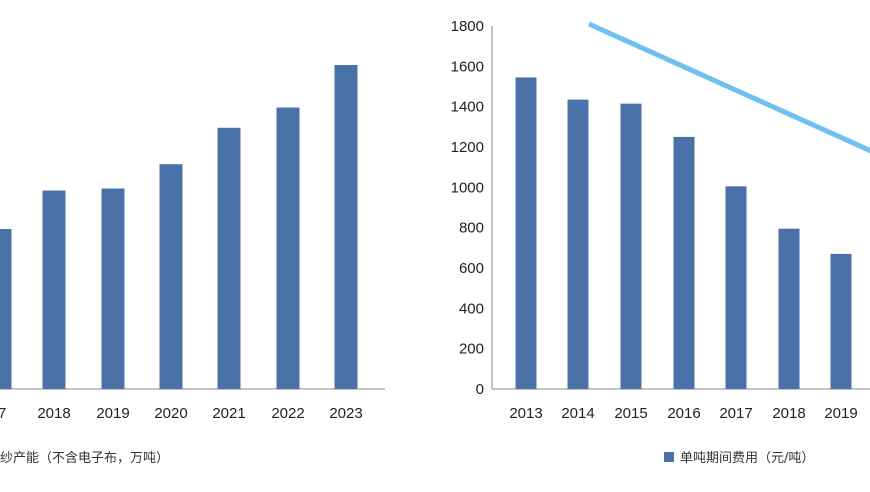 The width and height of the screenshot is (870, 492). What do you see at coordinates (53, 413) in the screenshot?
I see `left-x-tick-2018: 2018` at bounding box center [53, 413].